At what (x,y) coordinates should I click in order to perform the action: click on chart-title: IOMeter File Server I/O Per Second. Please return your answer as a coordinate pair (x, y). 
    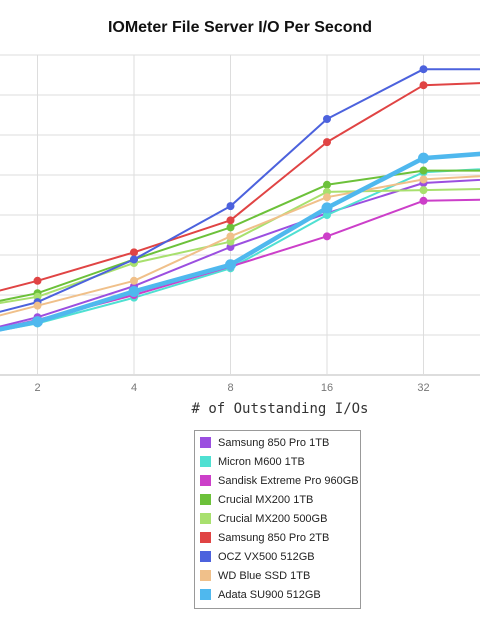
    Looking at the image, I should click on (240, 27).